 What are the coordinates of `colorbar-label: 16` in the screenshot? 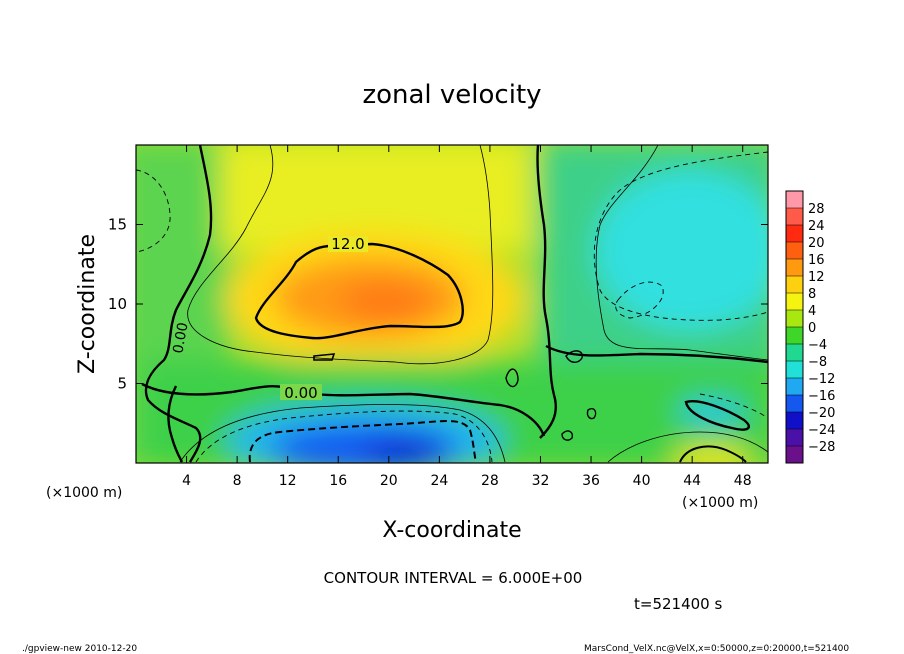 It's located at (816, 260).